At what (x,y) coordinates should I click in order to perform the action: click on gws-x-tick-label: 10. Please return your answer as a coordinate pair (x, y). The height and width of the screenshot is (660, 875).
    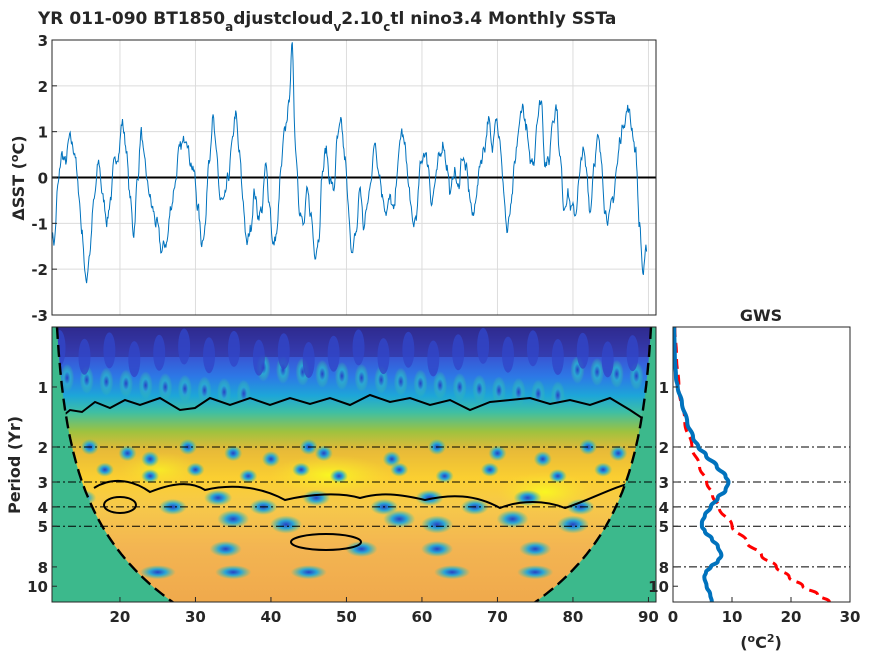
    Looking at the image, I should click on (732, 617).